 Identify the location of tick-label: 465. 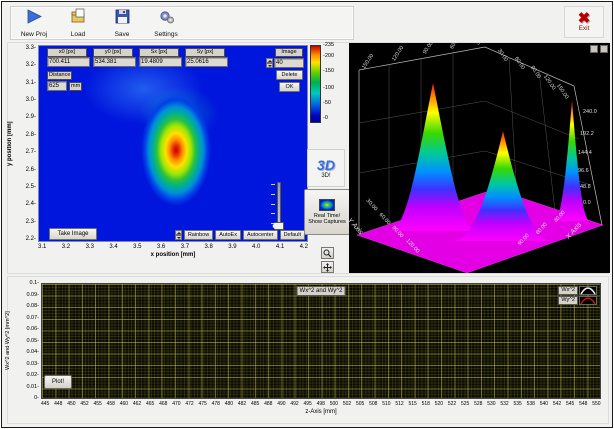
(150, 404).